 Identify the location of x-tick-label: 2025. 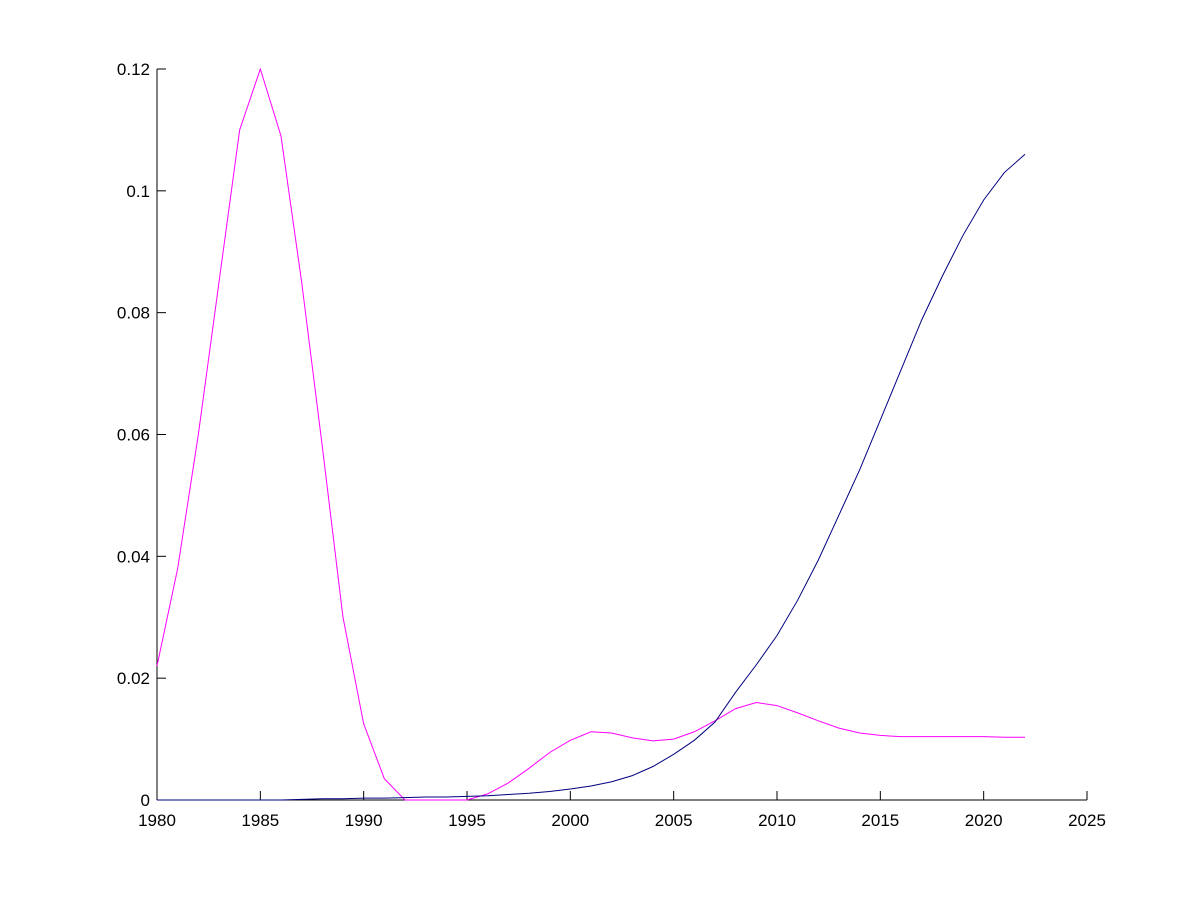
(1087, 820).